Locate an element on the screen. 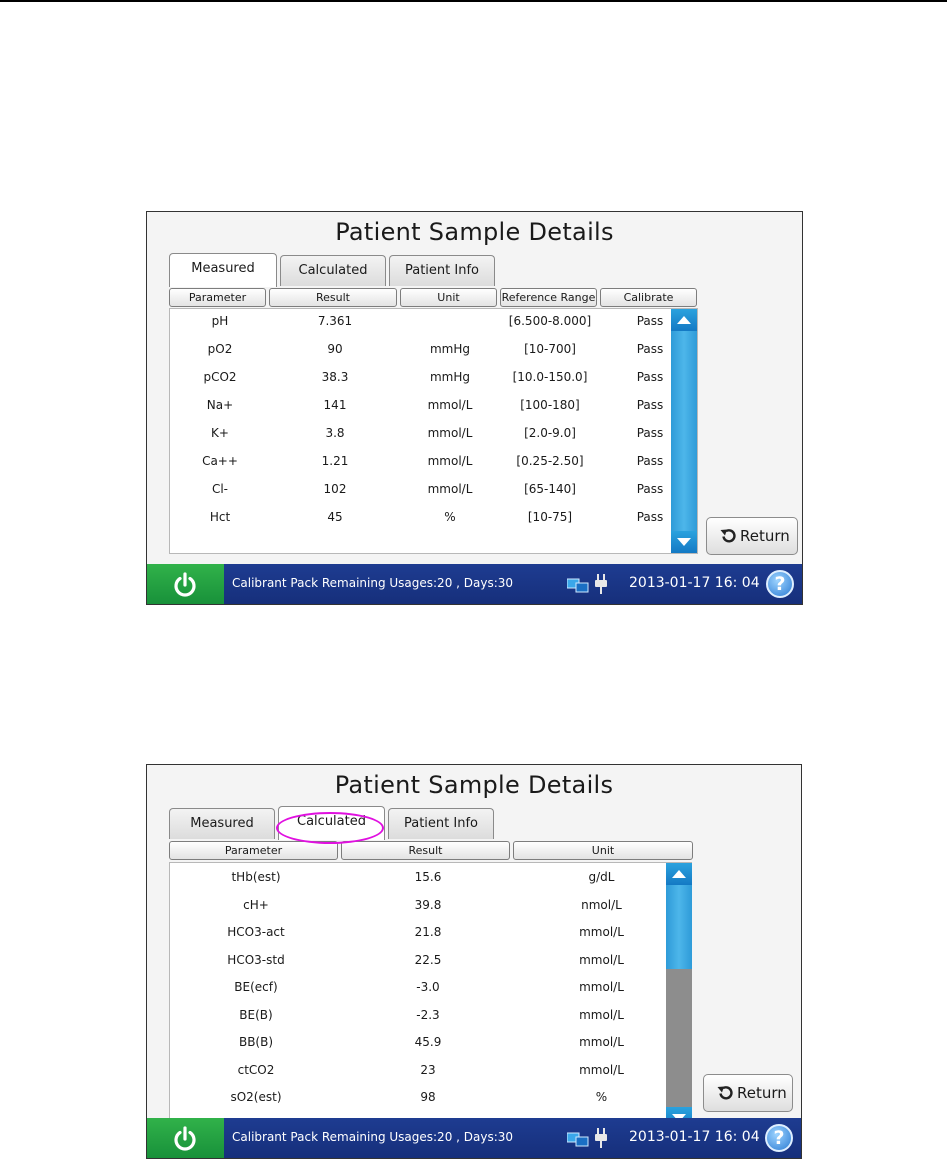 The width and height of the screenshot is (947, 1159). column-header-reference-range: Reference Range is located at coordinates (548, 297).